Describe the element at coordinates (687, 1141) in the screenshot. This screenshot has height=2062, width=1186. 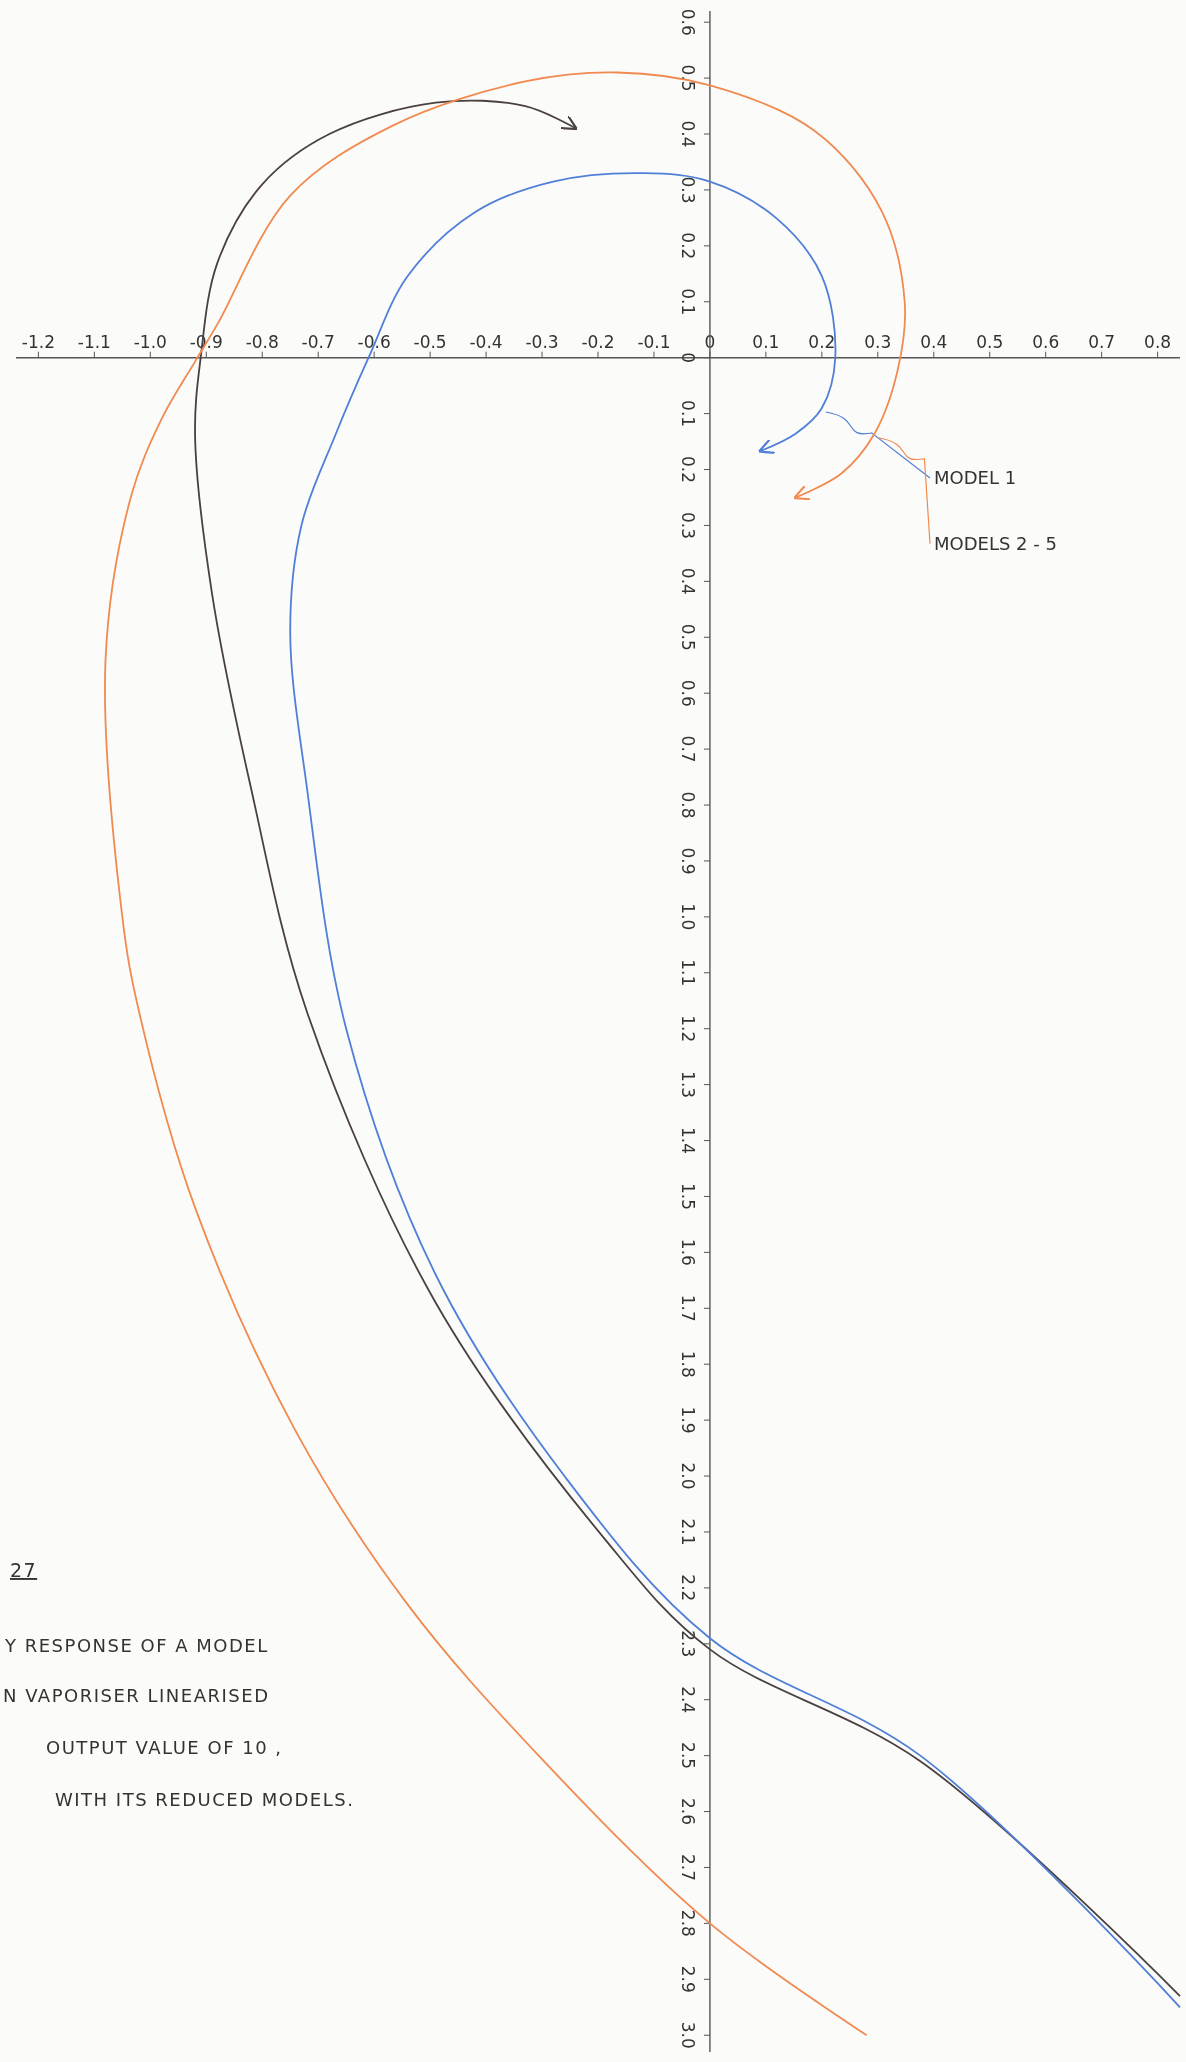
I see `y-tick-label: 1.4` at that location.